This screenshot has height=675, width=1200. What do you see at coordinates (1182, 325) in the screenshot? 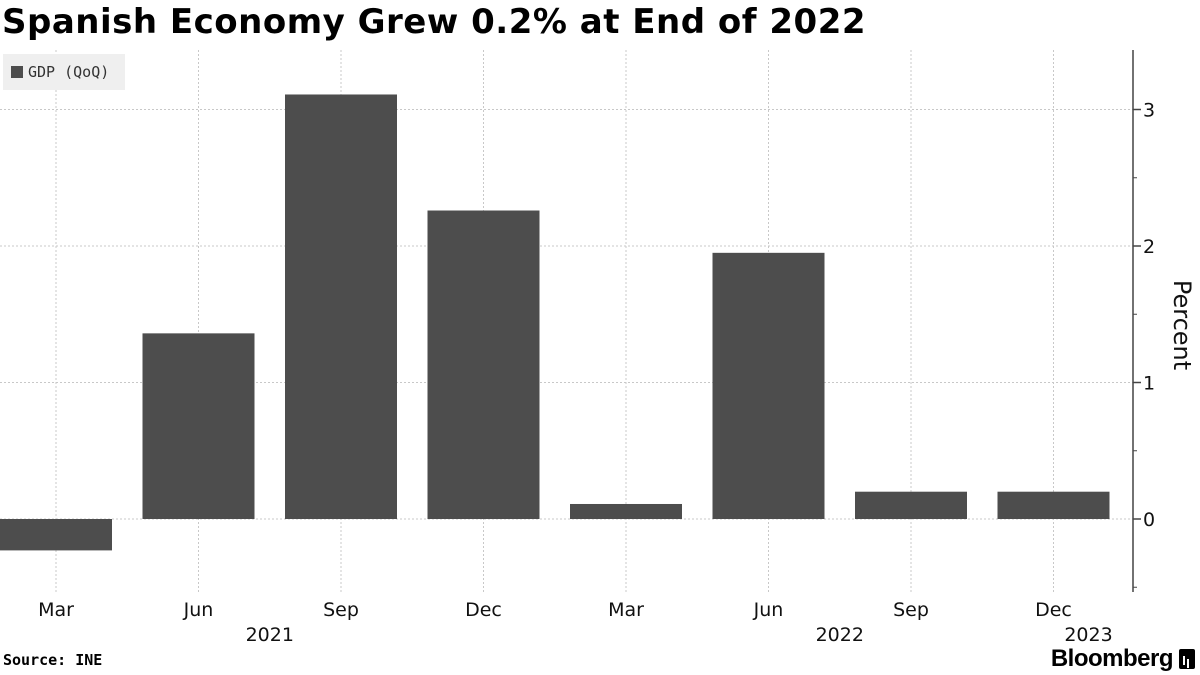
I see `y-axis-label: Percent` at bounding box center [1182, 325].